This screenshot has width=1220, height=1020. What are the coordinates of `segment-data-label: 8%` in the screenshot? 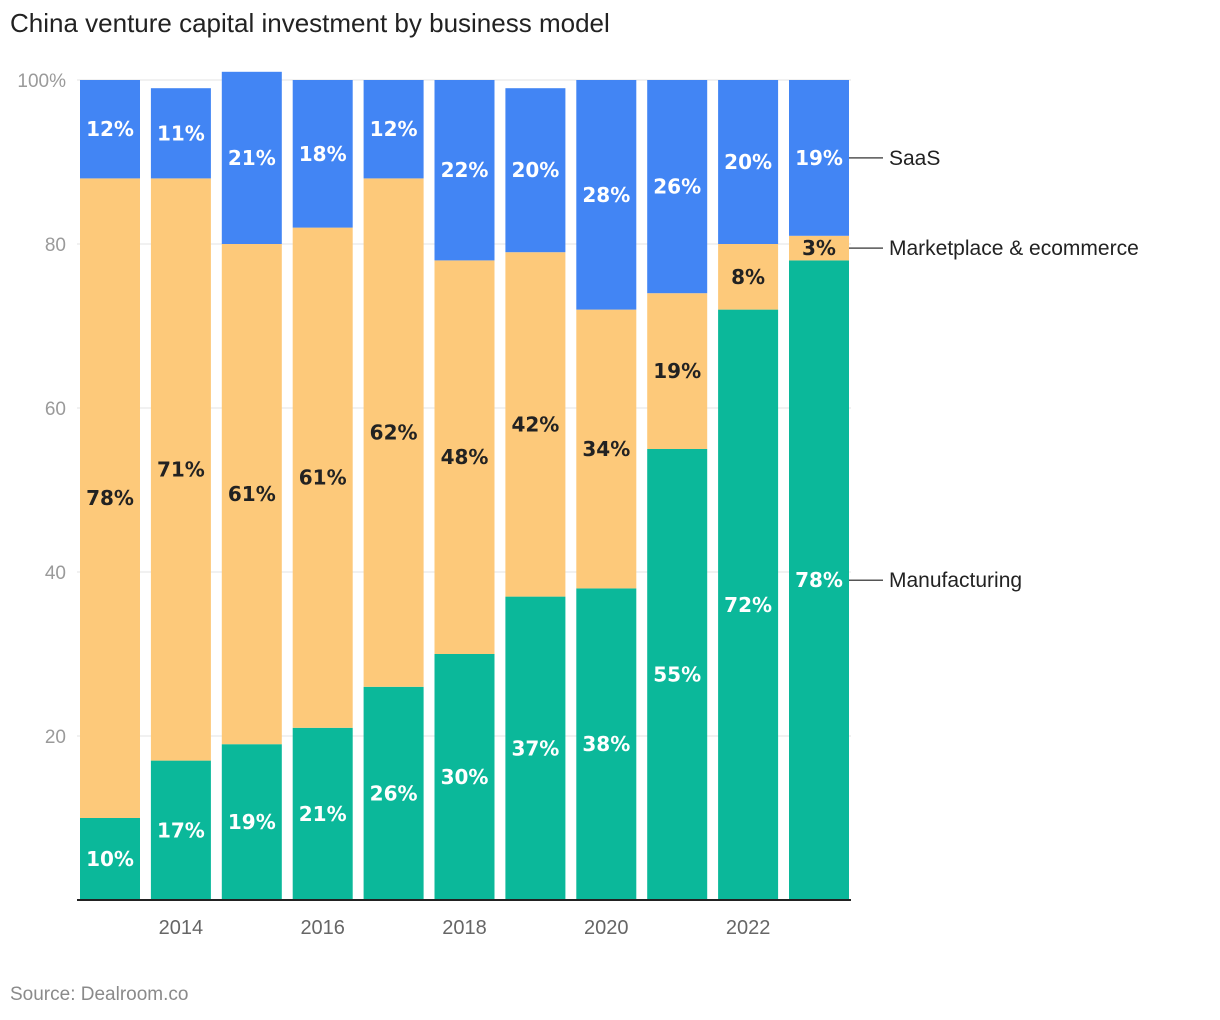 It's located at (748, 277).